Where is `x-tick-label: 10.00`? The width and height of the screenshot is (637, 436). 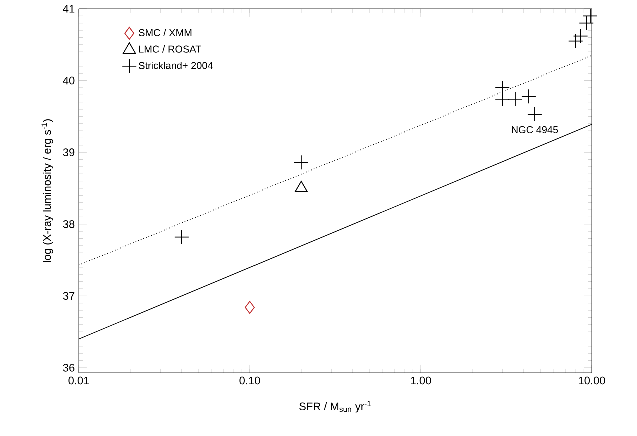
x-tick-label: 10.00 is located at coordinates (592, 380).